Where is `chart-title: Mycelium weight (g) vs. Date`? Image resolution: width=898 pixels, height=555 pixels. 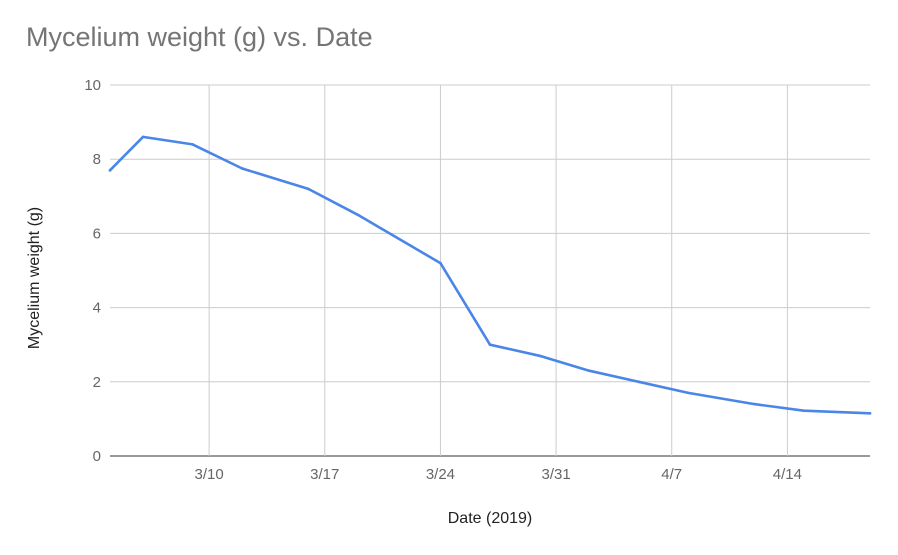
chart-title: Mycelium weight (g) vs. Date is located at coordinates (199, 37).